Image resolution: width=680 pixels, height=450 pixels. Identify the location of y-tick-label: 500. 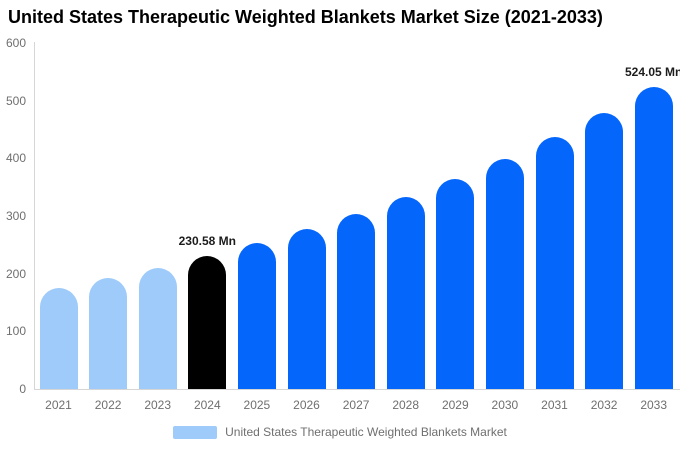
(15, 100).